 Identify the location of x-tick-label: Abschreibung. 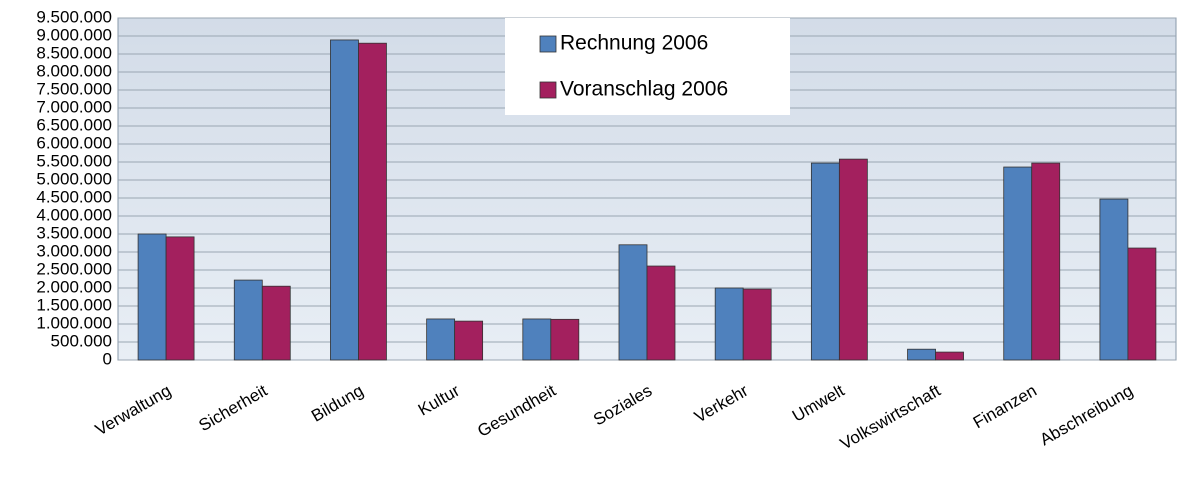
(1087, 415).